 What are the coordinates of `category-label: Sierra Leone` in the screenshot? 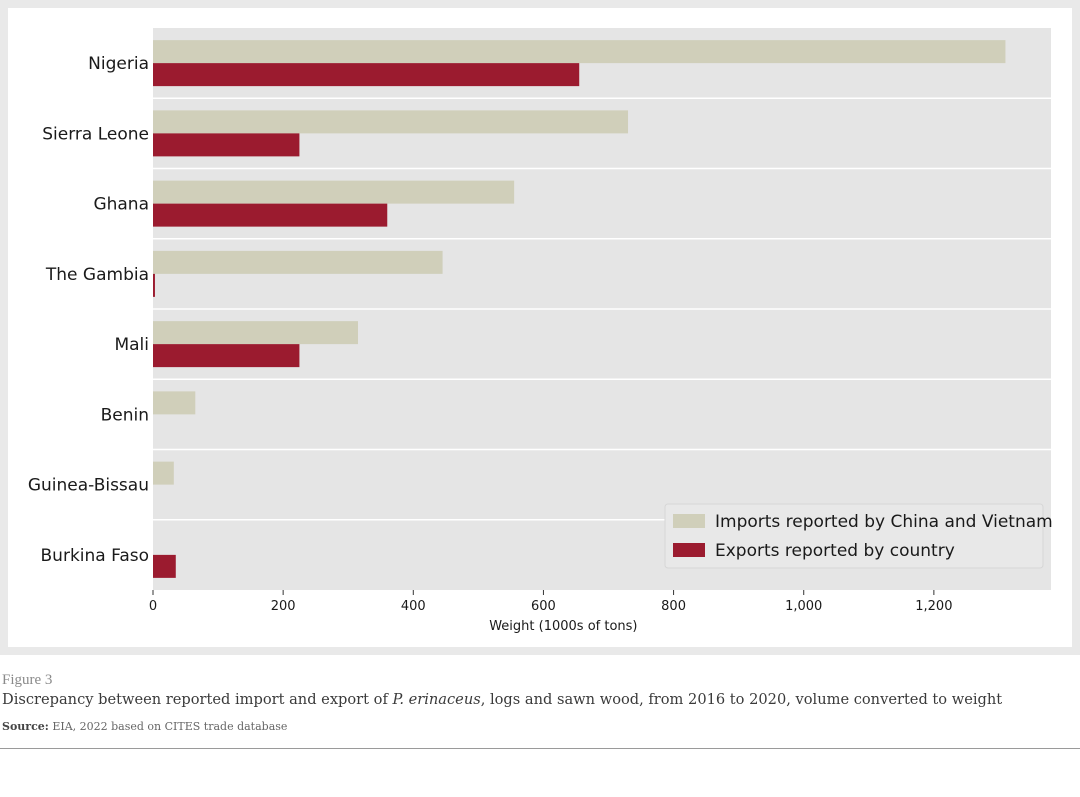 It's located at (95, 134).